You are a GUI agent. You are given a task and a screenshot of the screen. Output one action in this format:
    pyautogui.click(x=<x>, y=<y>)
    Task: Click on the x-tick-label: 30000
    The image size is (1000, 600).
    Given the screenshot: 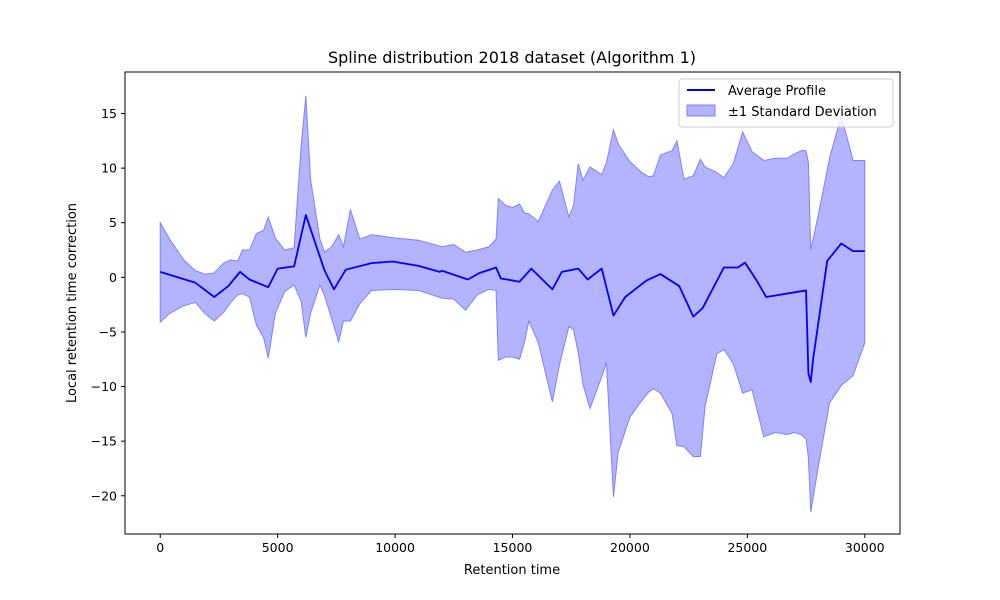 What is the action you would take?
    pyautogui.click(x=865, y=547)
    